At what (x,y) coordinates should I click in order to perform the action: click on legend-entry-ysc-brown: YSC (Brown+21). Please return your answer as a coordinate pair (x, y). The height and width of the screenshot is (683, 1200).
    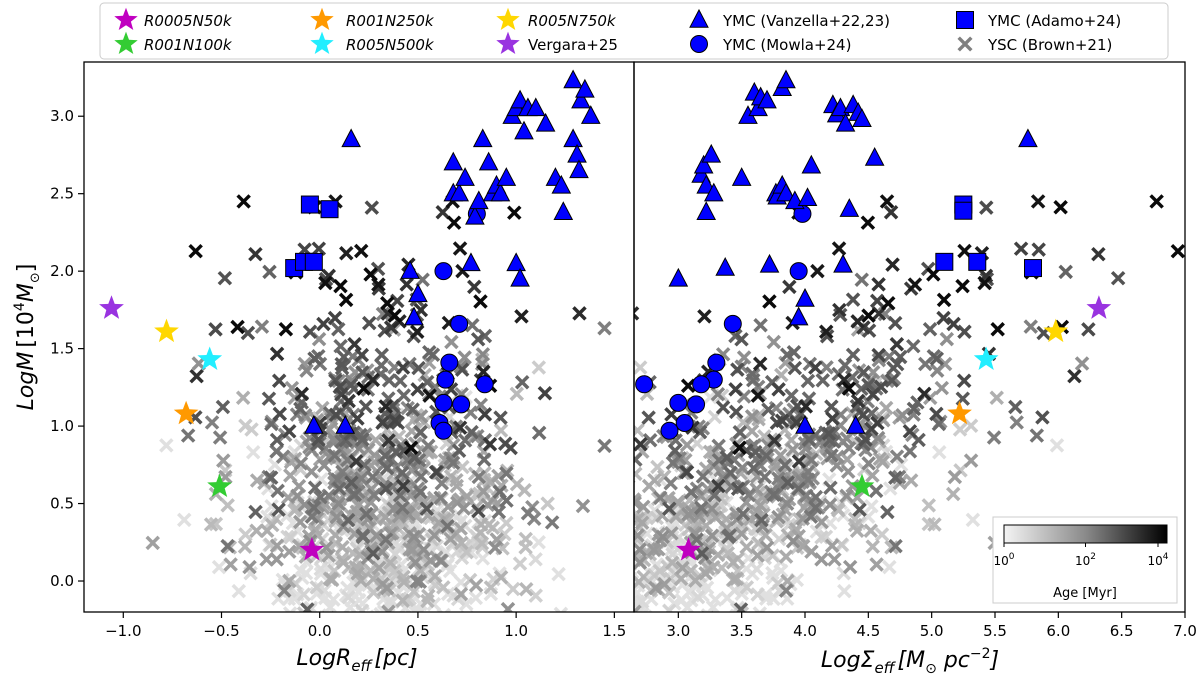
    Looking at the image, I should click on (1034, 45).